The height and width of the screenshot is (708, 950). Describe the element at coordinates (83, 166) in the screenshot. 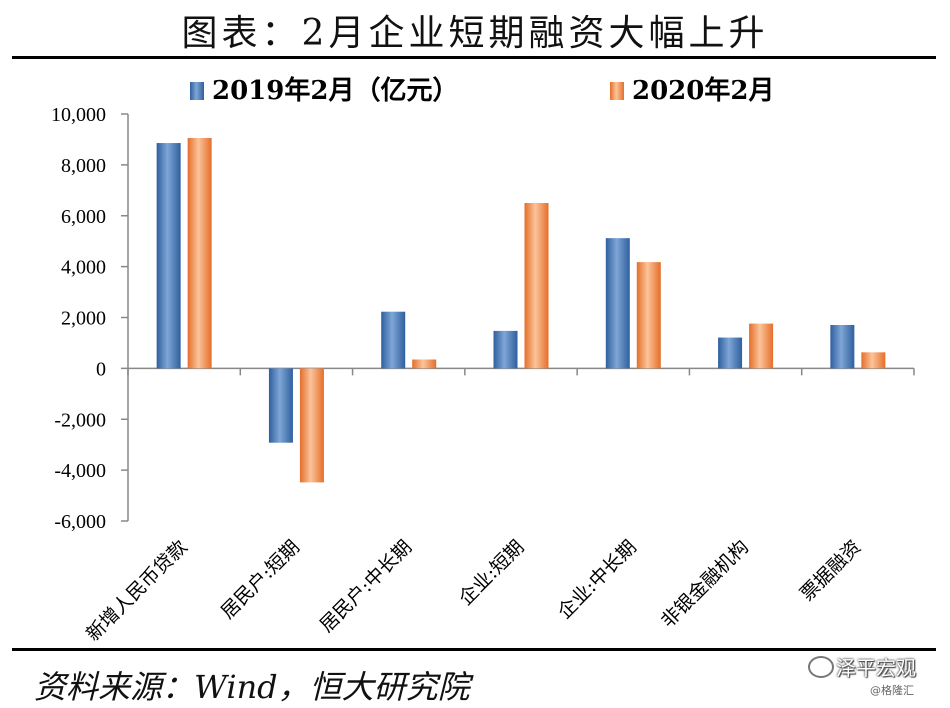

I see `y-tick-label: 8,000` at that location.